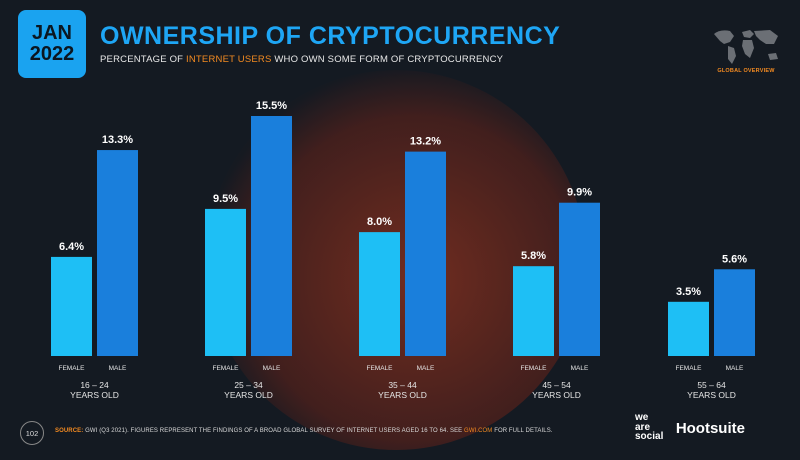  What do you see at coordinates (143, 59) in the screenshot?
I see `subtitle-pre: PERCENTAGE OF` at bounding box center [143, 59].